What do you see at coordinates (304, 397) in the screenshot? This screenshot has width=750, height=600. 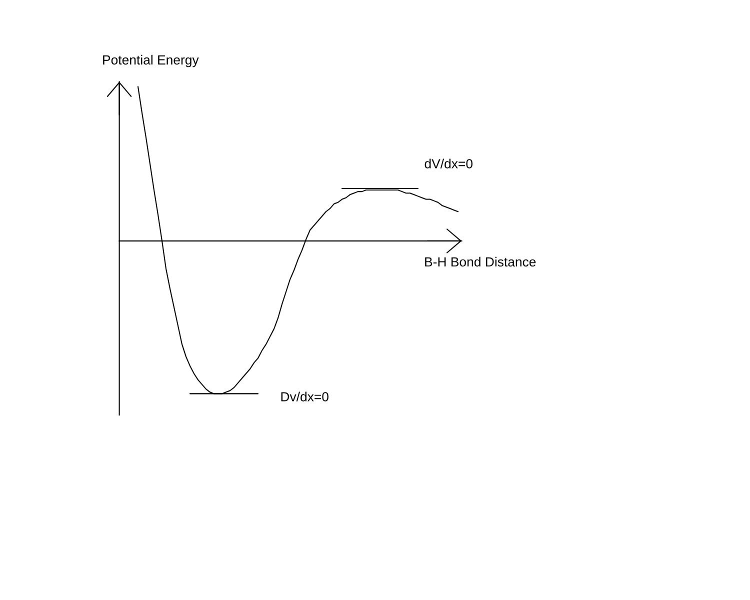 I see `series-label: Dv/dx=0` at bounding box center [304, 397].